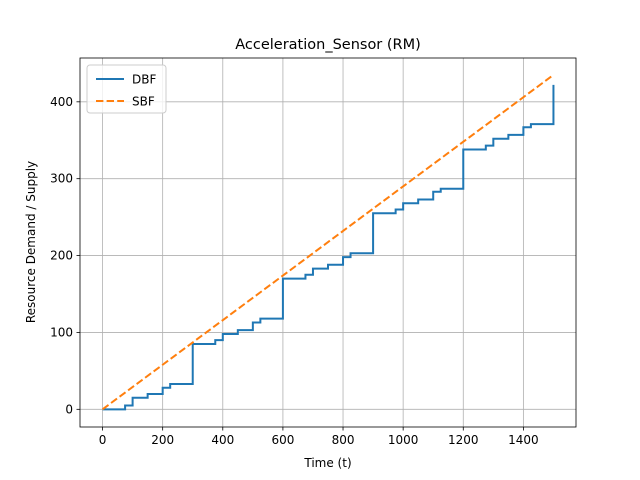 The image size is (640, 480). What do you see at coordinates (144, 80) in the screenshot?
I see `legend-label-dbf: DBF` at bounding box center [144, 80].